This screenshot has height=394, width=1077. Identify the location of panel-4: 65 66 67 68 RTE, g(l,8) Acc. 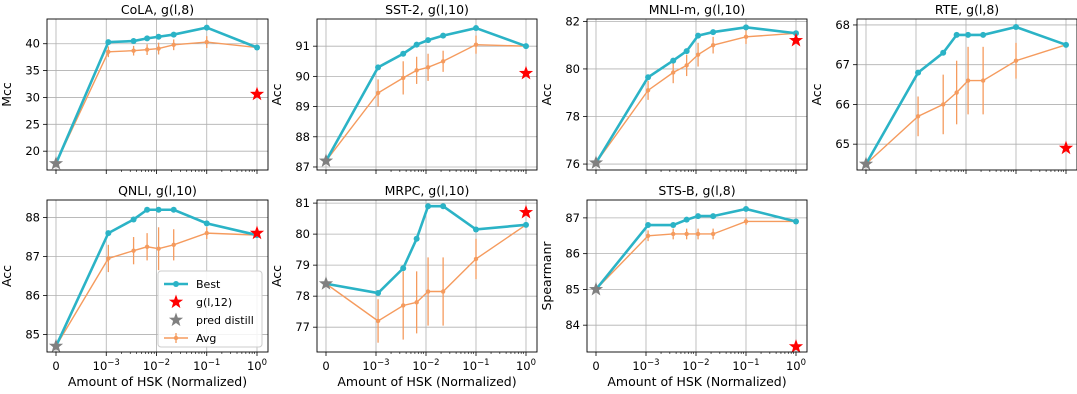
(943, 88).